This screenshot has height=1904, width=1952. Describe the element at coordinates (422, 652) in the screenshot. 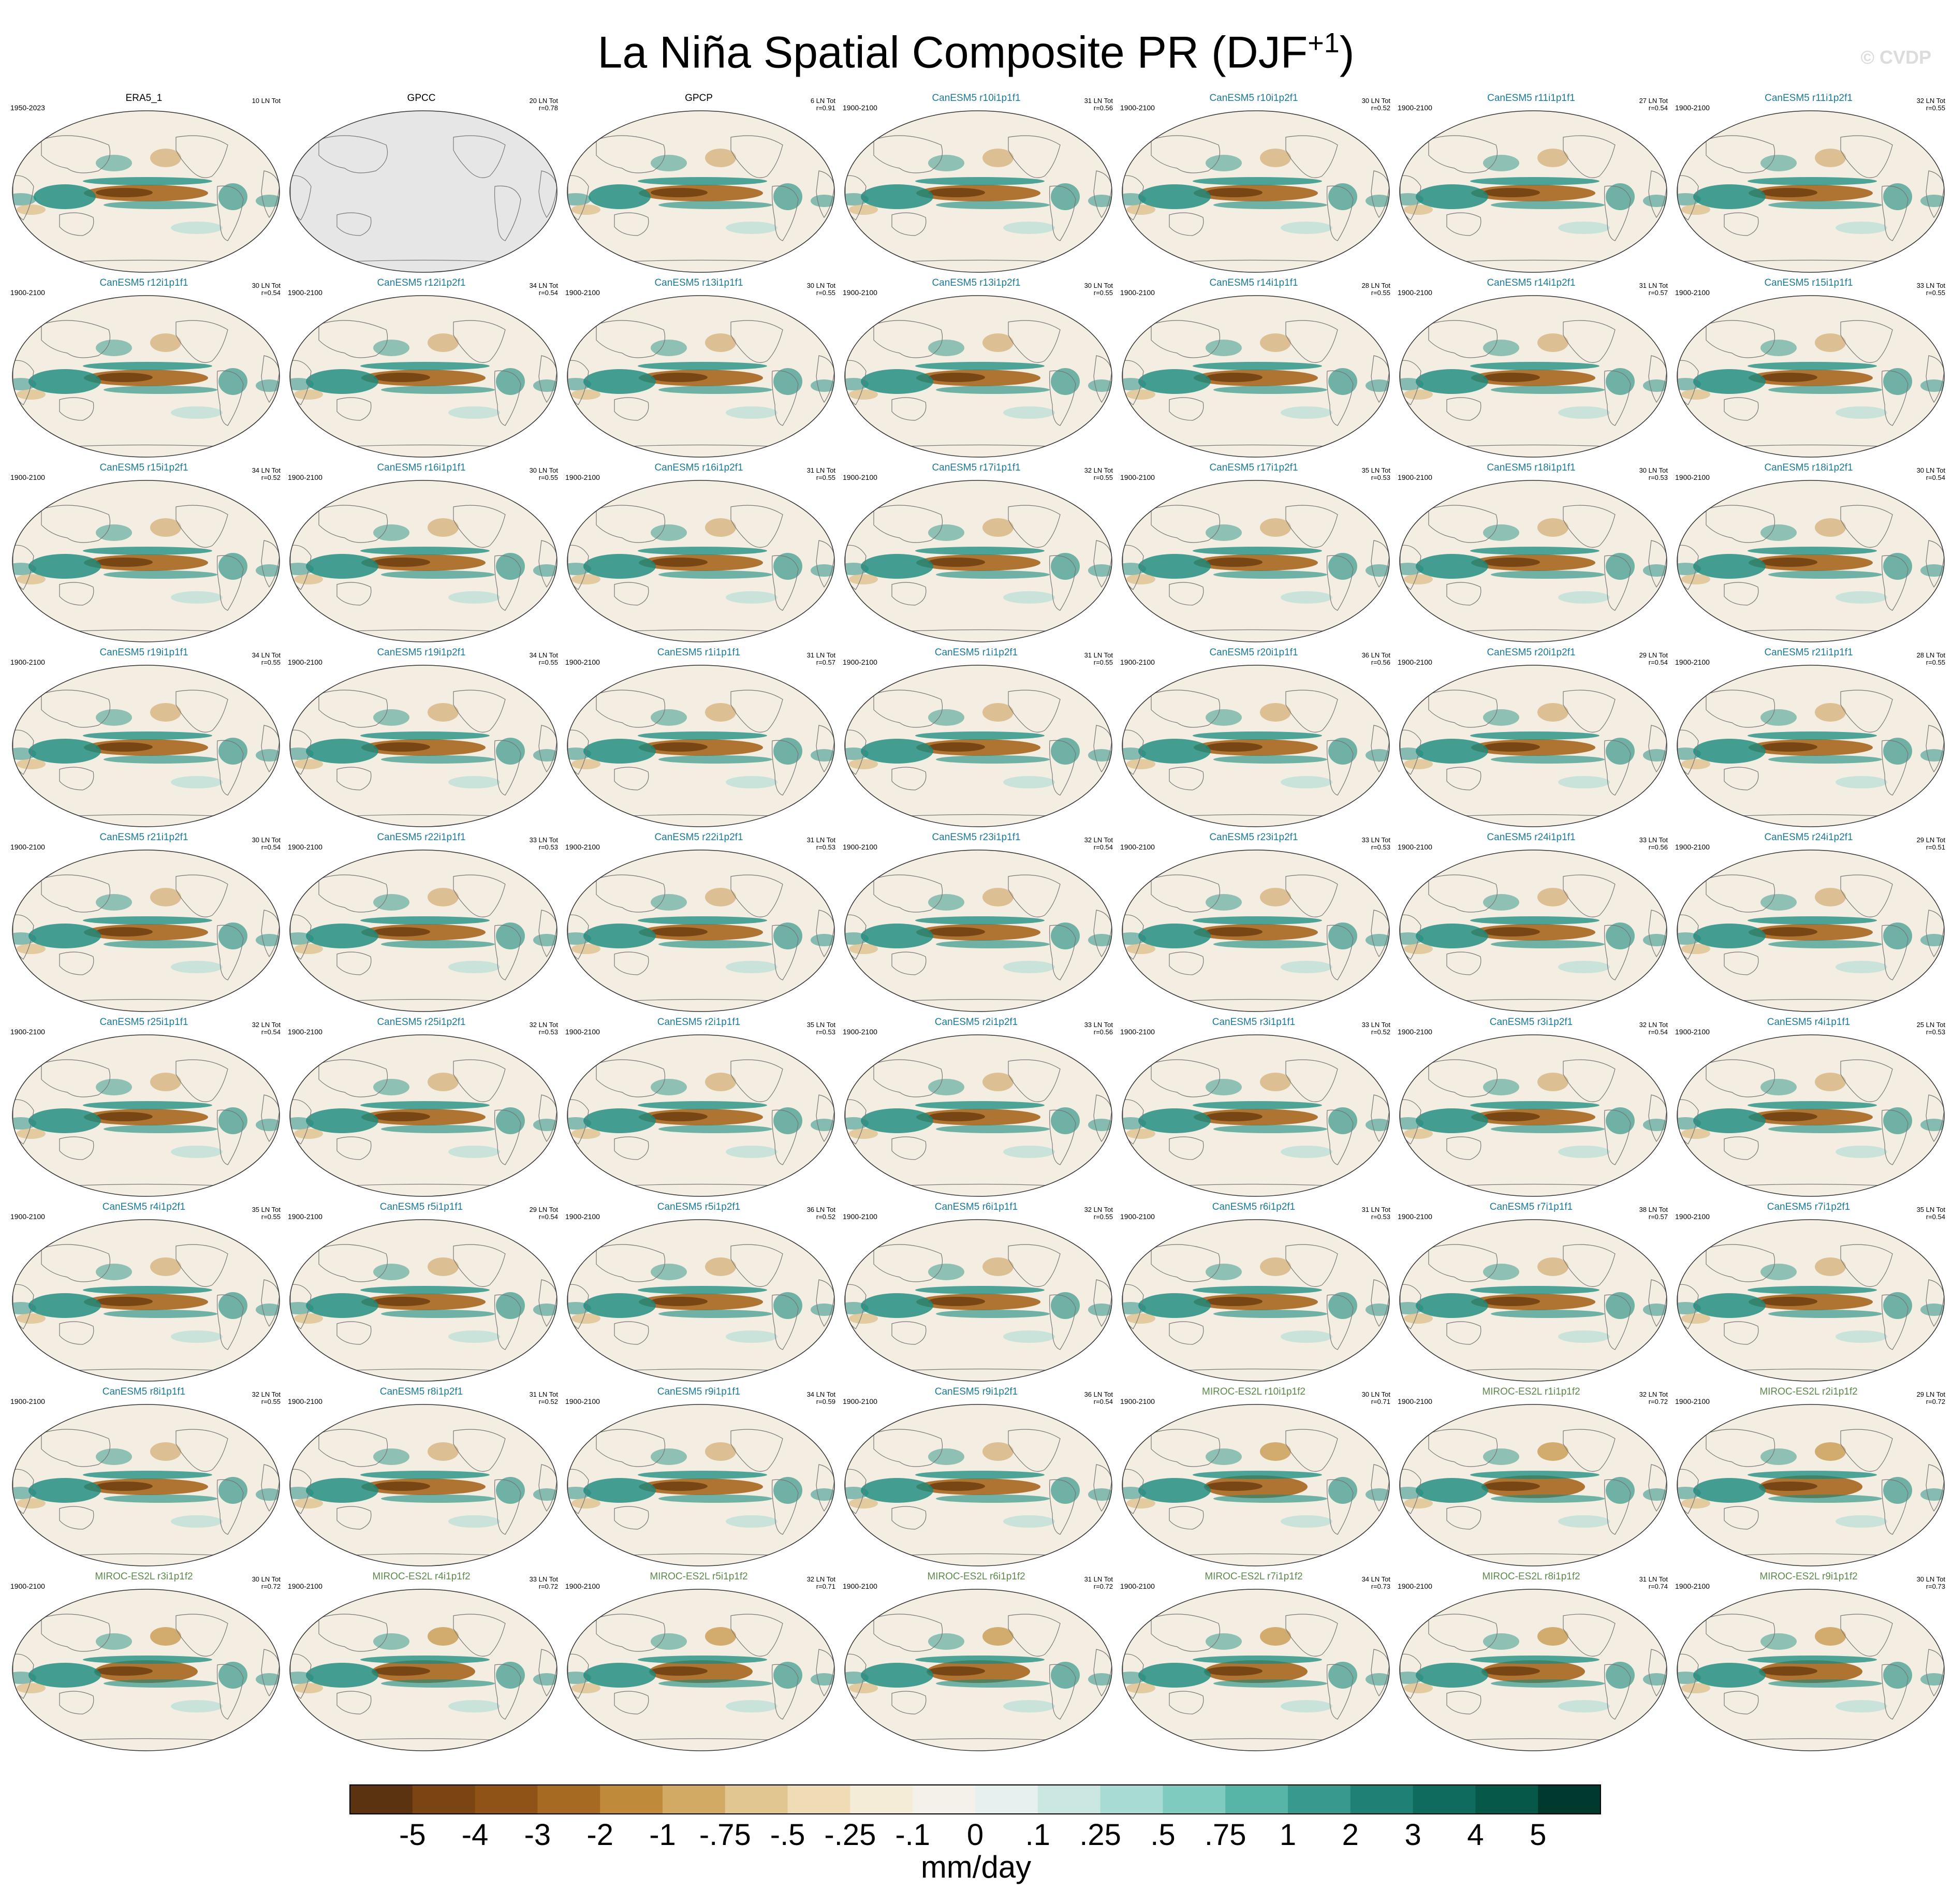

I see `panel-title: CanESM5 r19i1p2f1` at that location.